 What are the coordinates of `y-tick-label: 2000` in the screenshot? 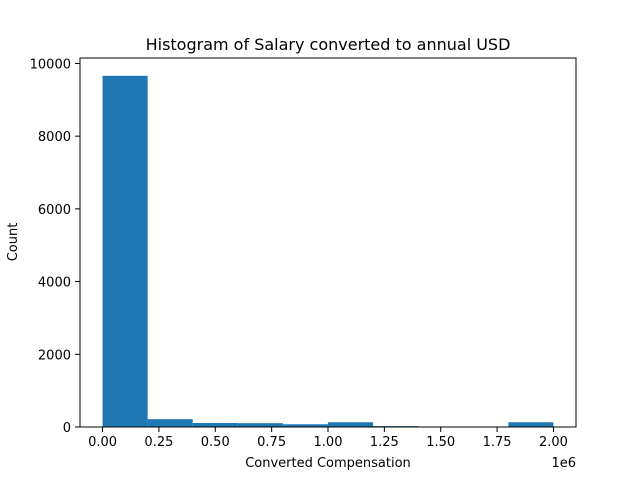 It's located at (54, 355).